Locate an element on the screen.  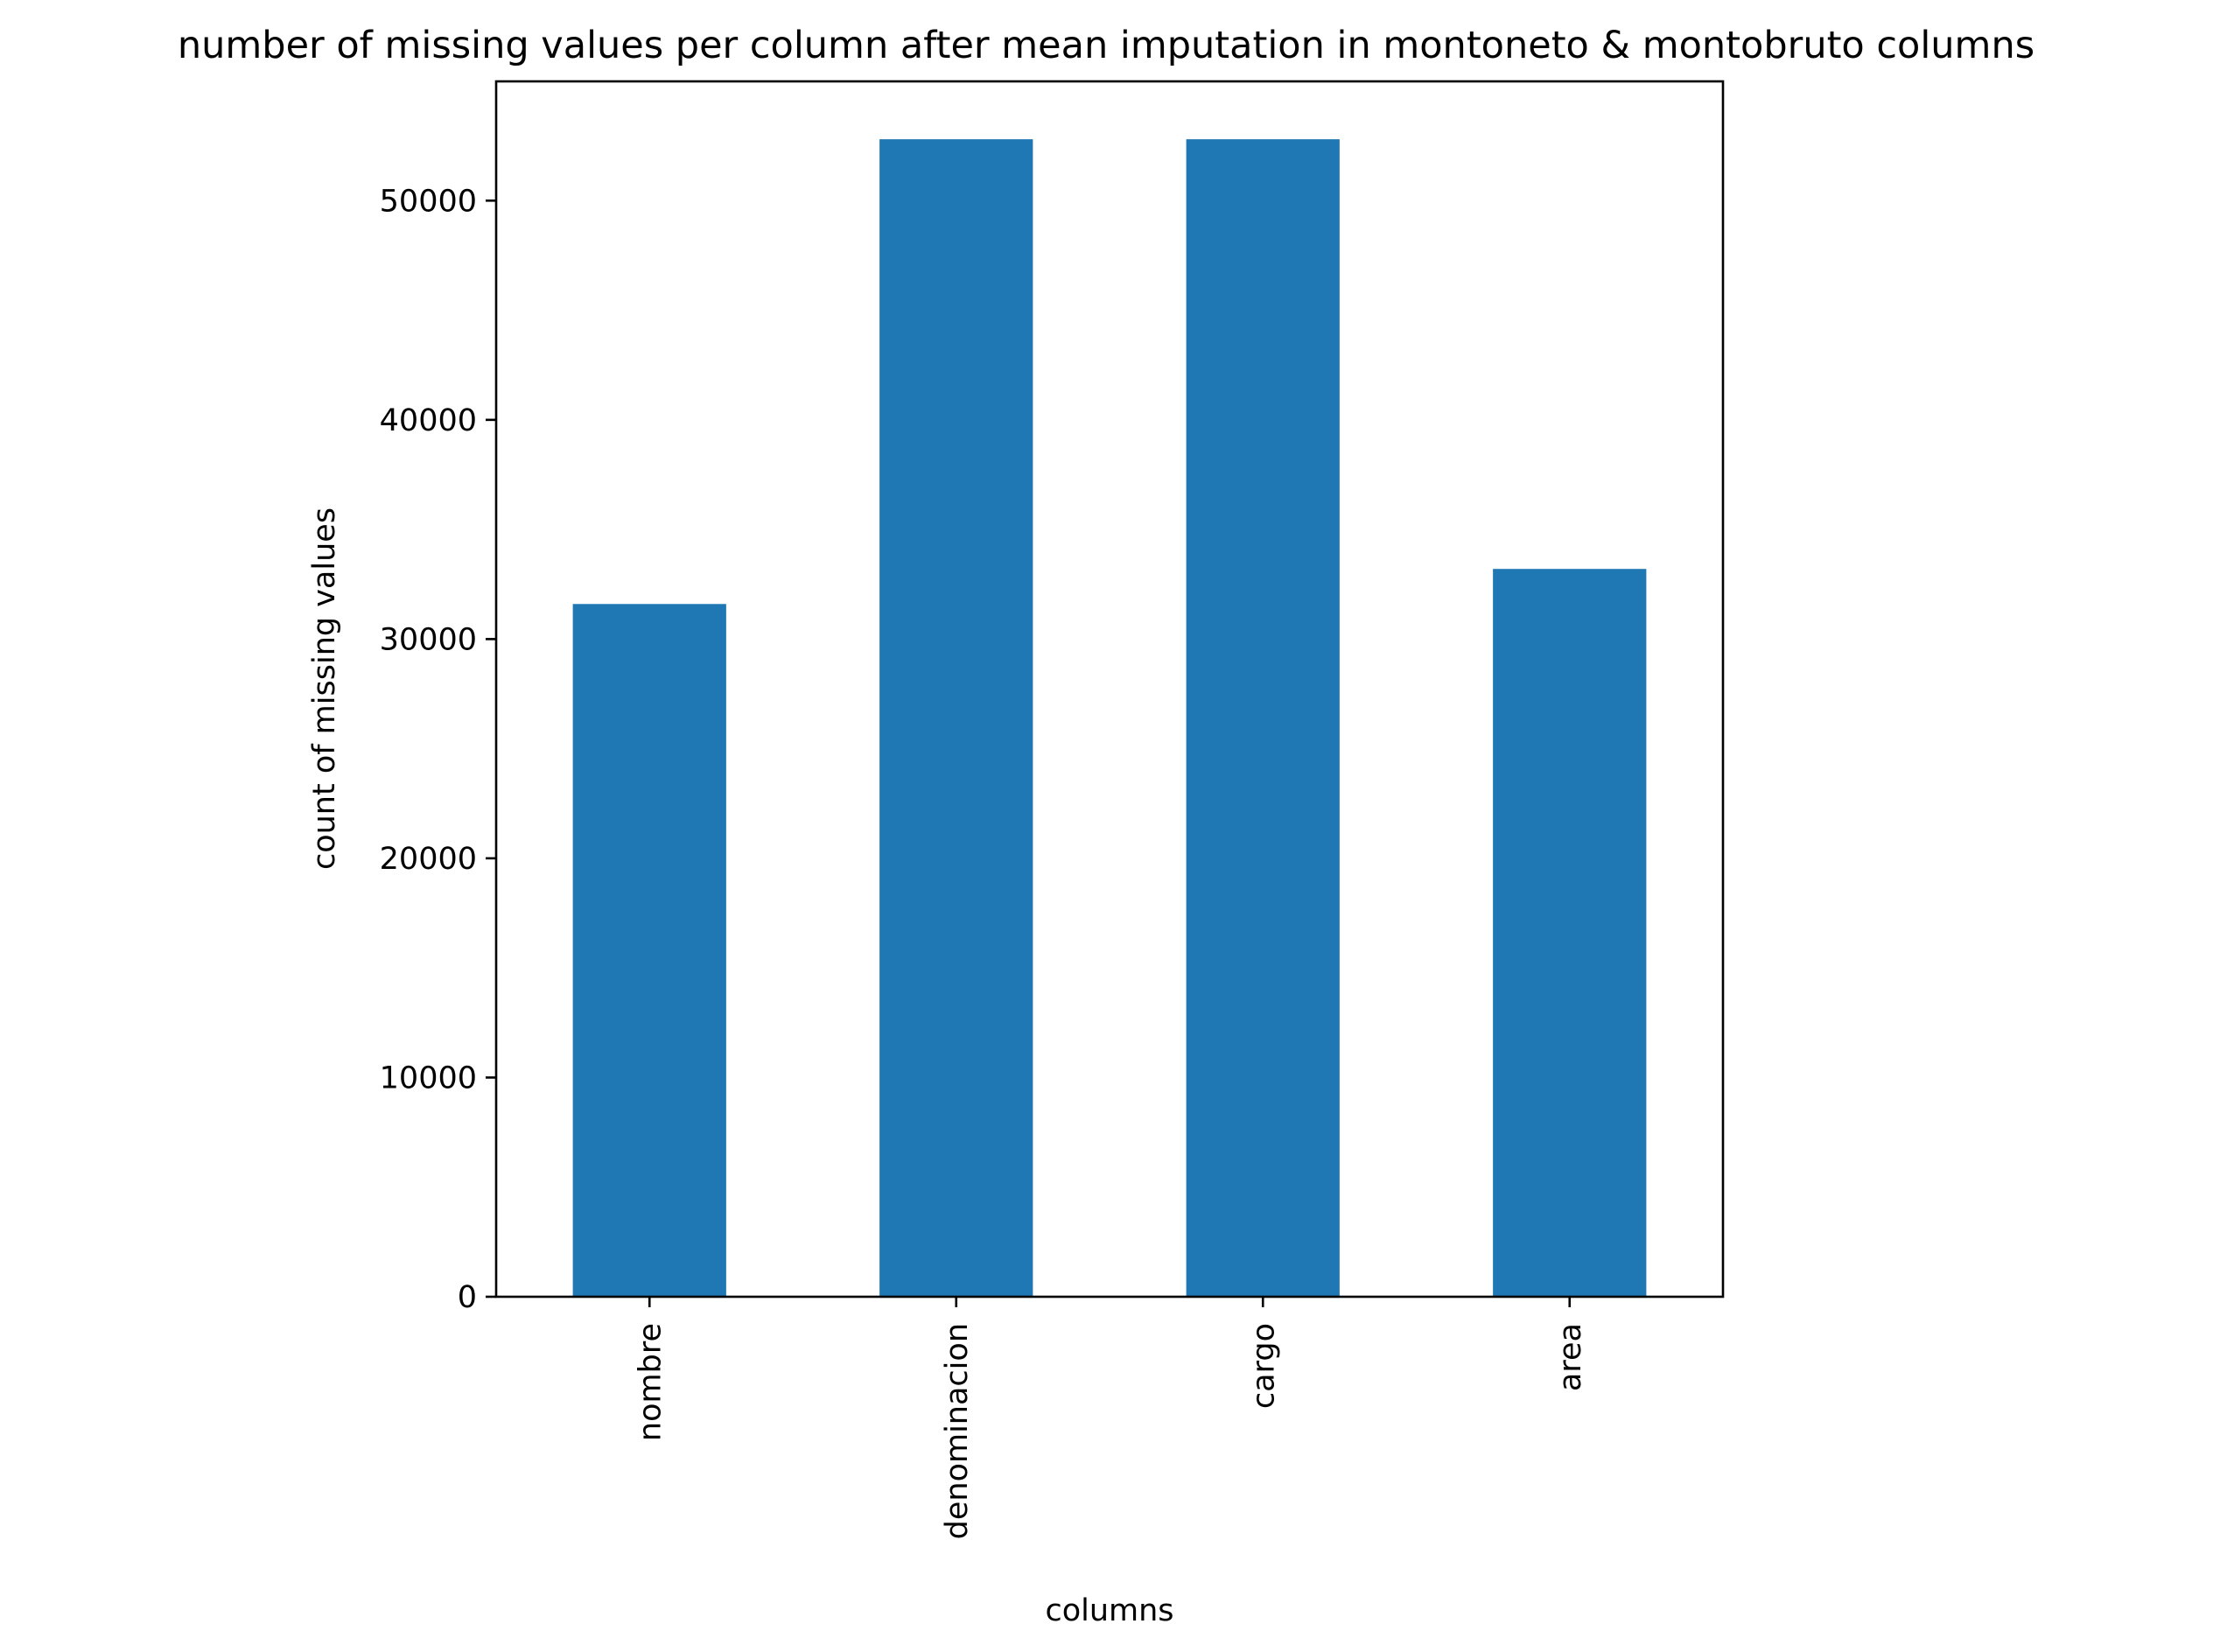
bar-area is located at coordinates (1570, 933).